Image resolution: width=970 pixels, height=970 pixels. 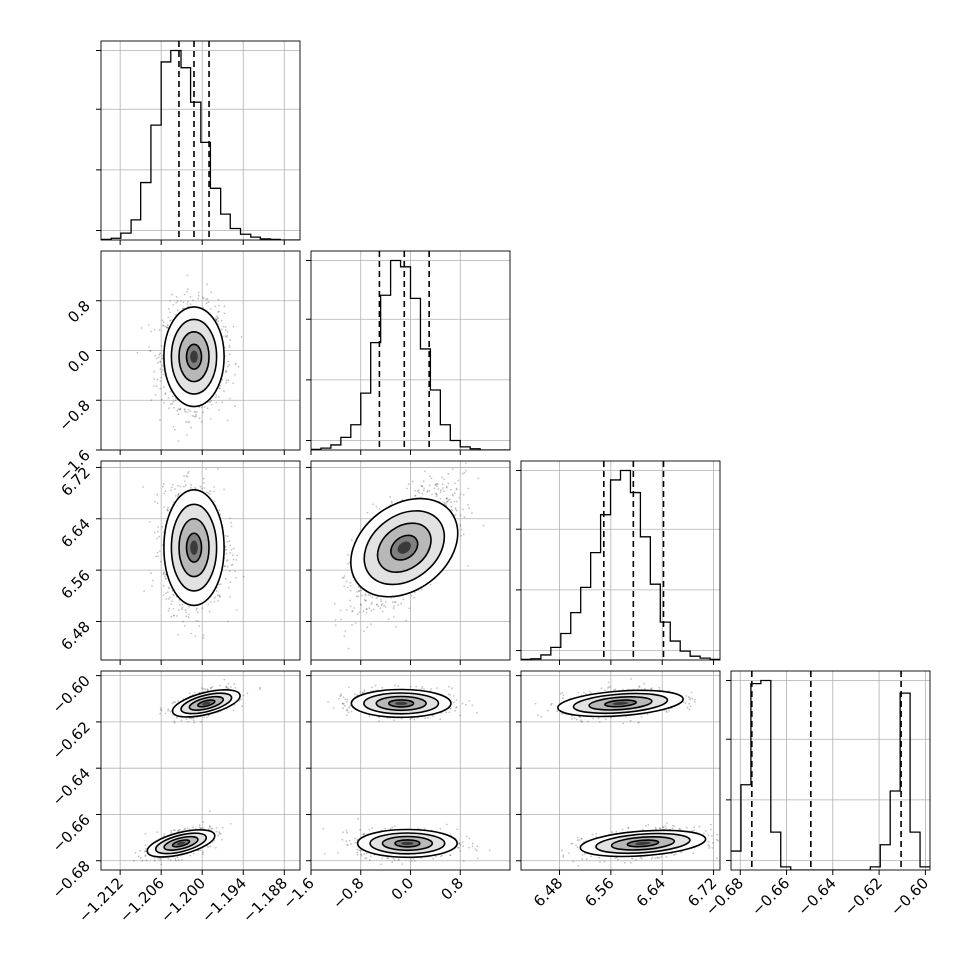 I want to click on histogram-content, so click(x=830, y=770).